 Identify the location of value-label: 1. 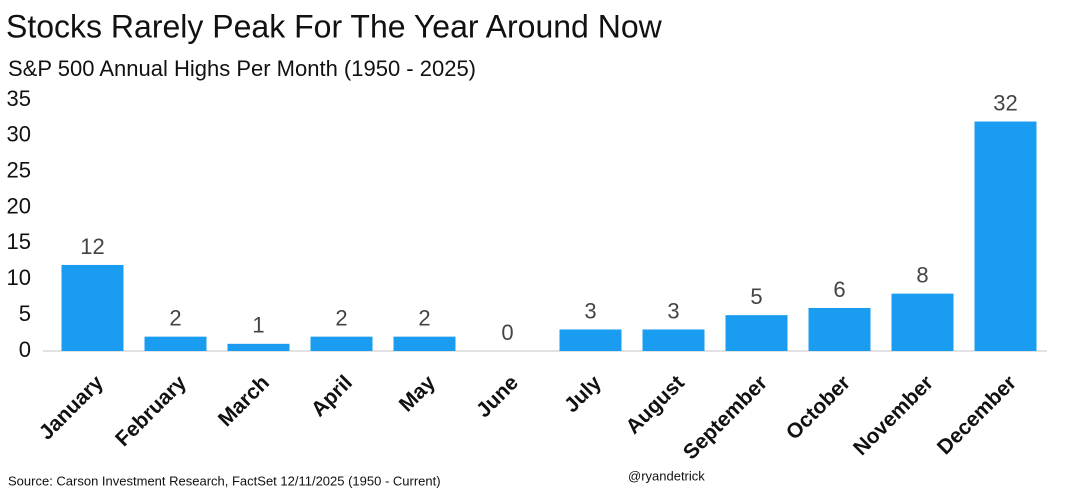
(258, 325).